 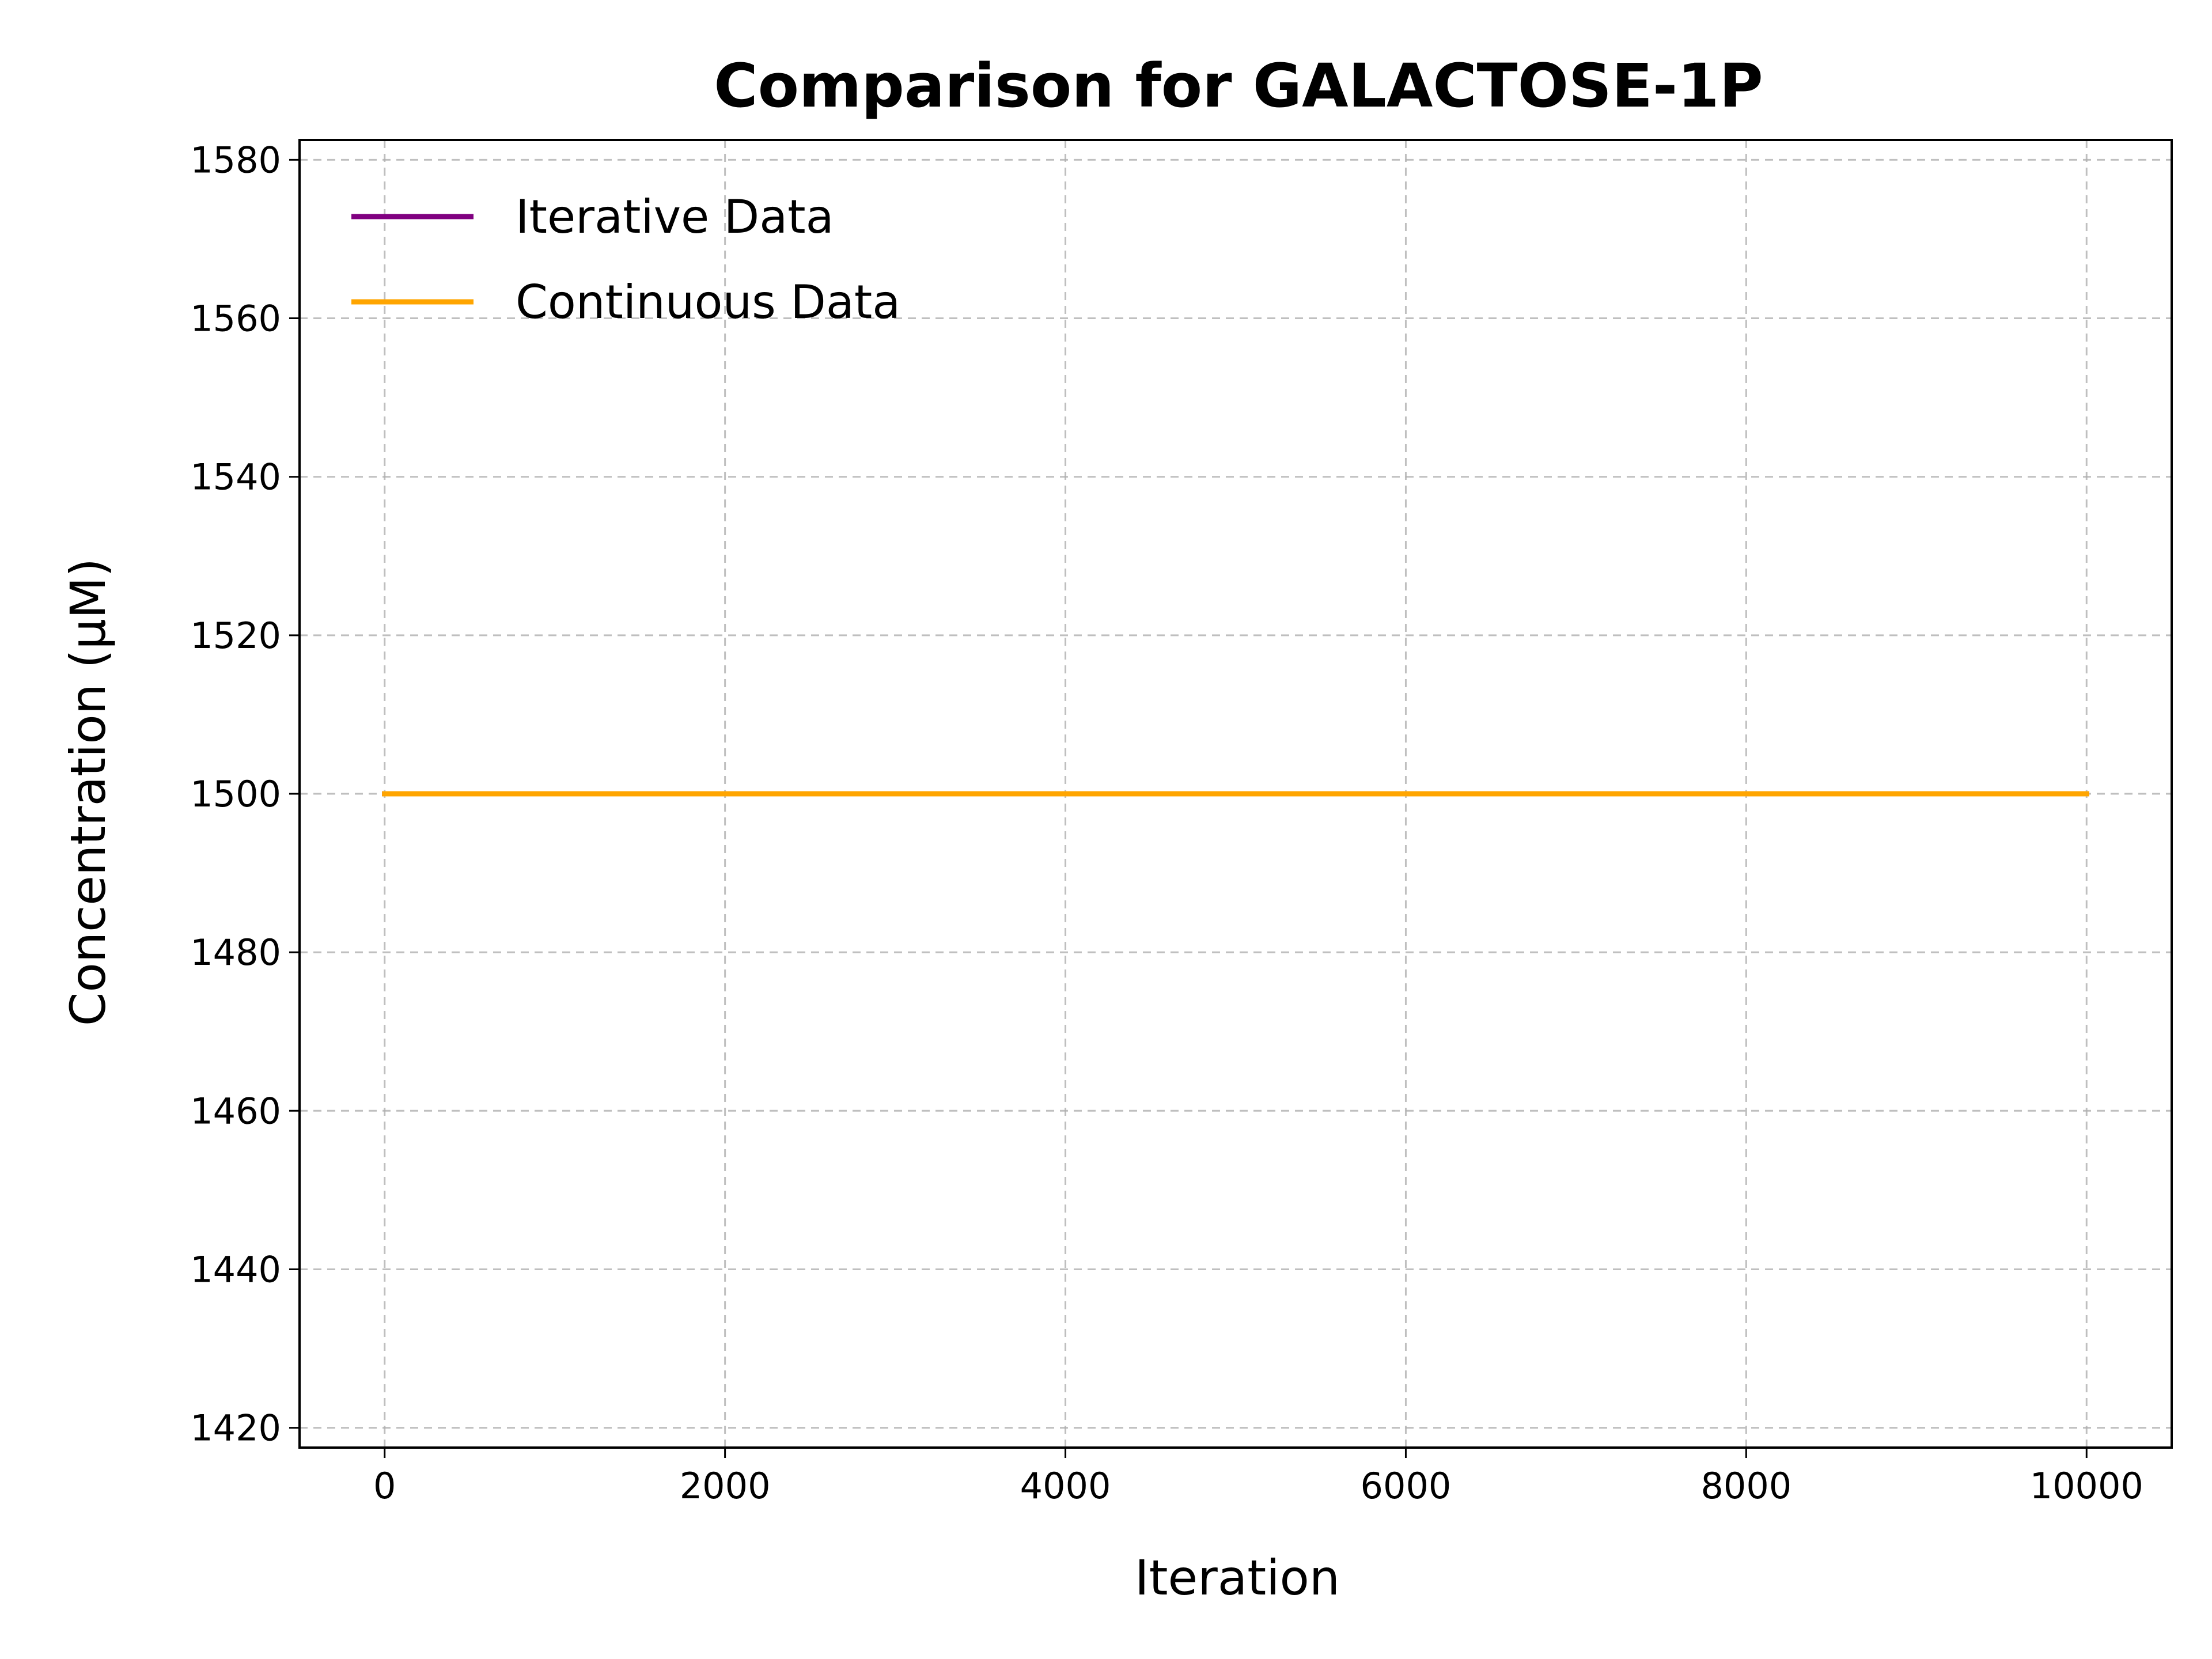 What do you see at coordinates (235, 477) in the screenshot?
I see `y-tick-label: 1540` at bounding box center [235, 477].